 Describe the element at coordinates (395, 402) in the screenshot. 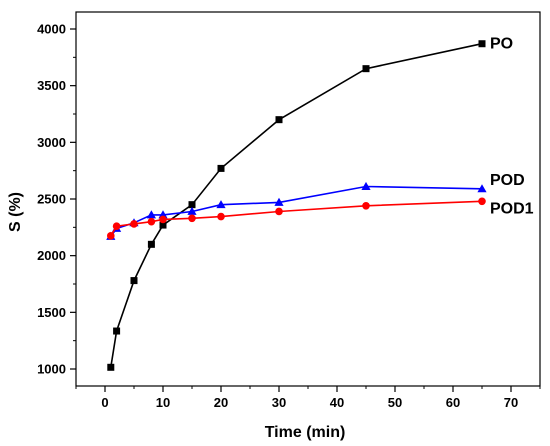

I see `x-tick-label-50: 50` at that location.